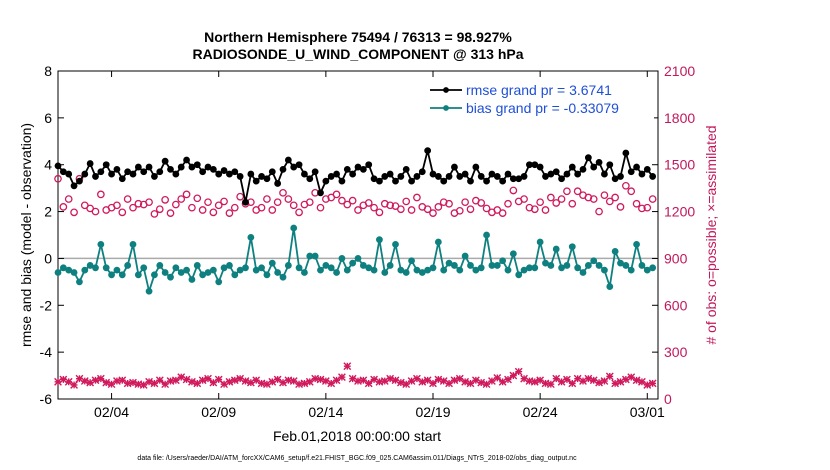 The height and width of the screenshot is (470, 830). Describe the element at coordinates (357, 54) in the screenshot. I see `chart-subtitle: RADIOSONDE_U_WIND_COMPONENT @ 313 hPa` at that location.